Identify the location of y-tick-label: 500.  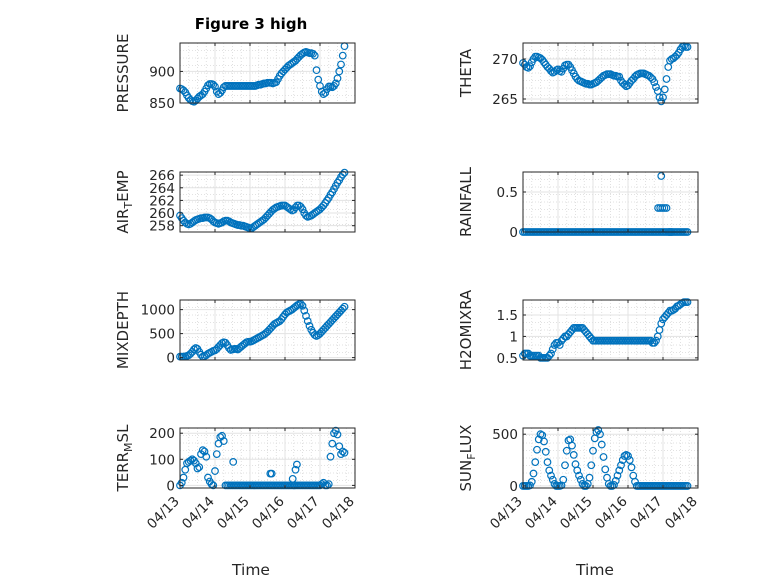
(505, 435).